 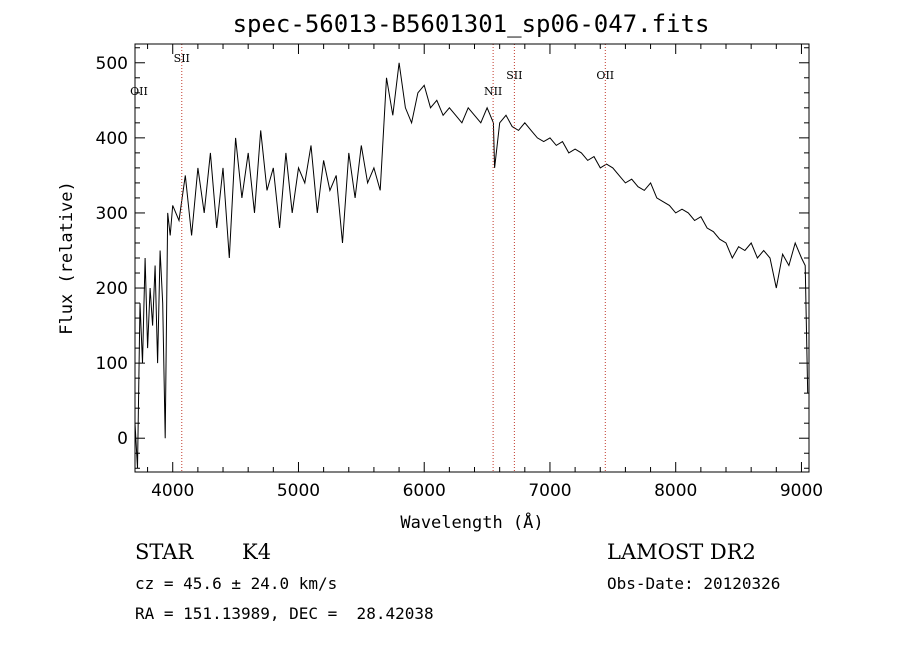 What do you see at coordinates (164, 552) in the screenshot?
I see `object-class: STAR` at bounding box center [164, 552].